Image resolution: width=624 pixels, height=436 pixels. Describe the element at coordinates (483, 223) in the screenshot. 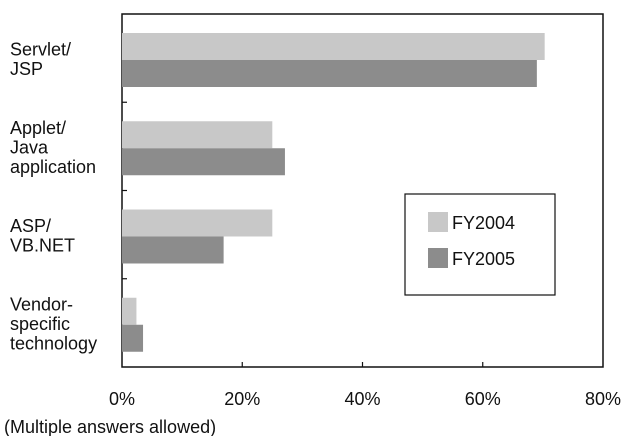

I see `legend-label-fy2004: FY2004` at that location.